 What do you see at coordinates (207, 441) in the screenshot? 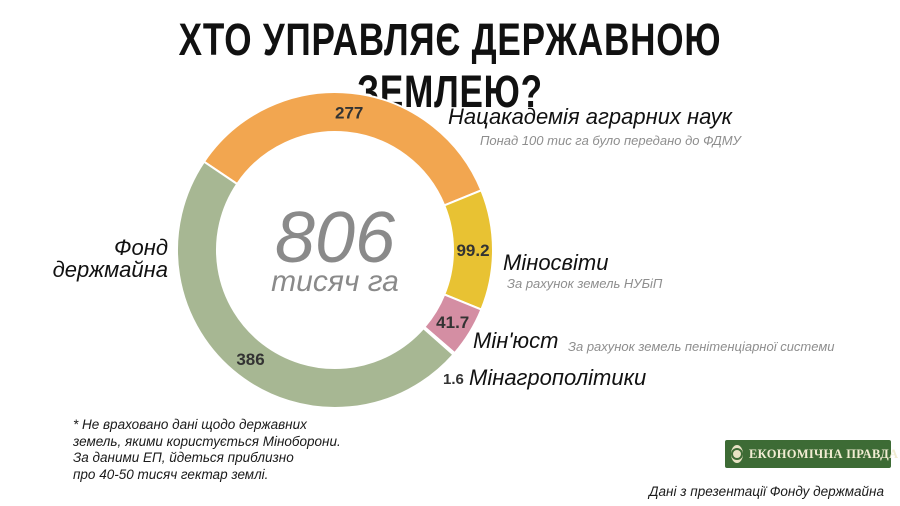
I see `footnote-line: земель, якими користується Міноборони.` at bounding box center [207, 441].